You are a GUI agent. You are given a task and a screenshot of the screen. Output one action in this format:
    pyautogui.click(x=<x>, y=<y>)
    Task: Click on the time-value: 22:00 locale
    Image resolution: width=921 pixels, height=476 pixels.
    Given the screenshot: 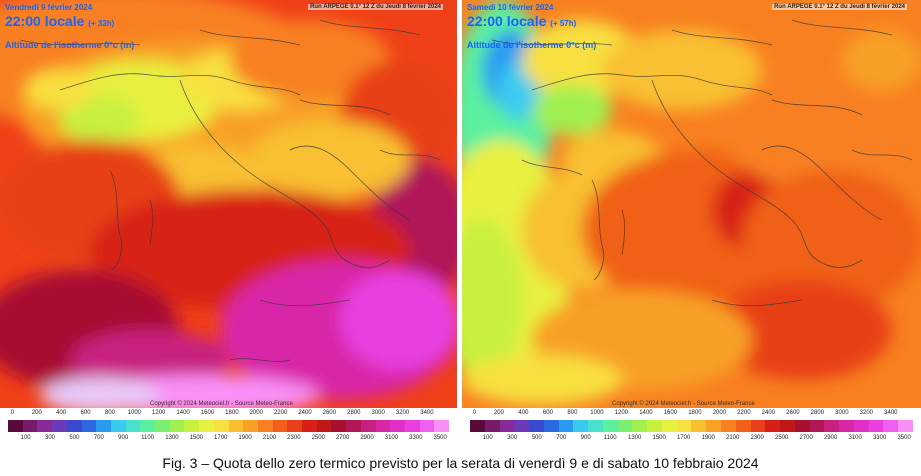 What is the action you would take?
    pyautogui.click(x=45, y=21)
    